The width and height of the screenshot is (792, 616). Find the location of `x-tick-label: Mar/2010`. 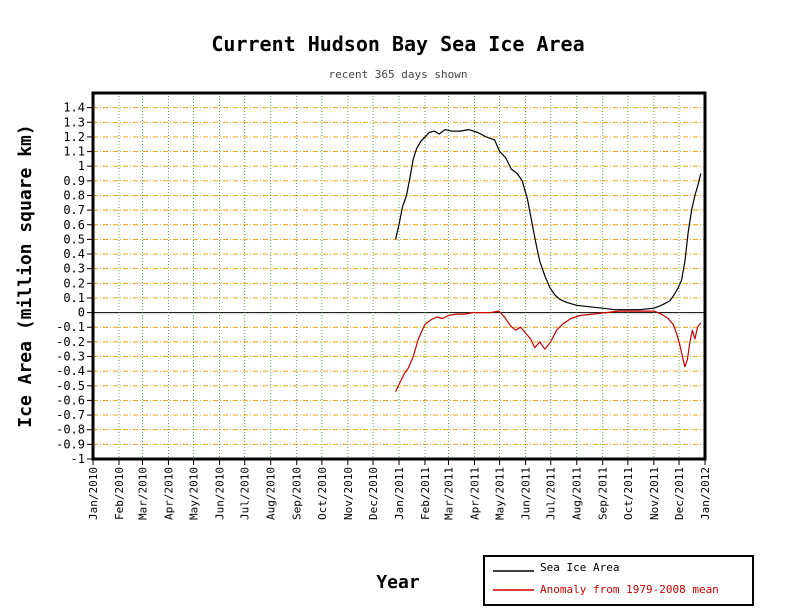

x-tick-label: Mar/2010 is located at coordinates (142, 493).